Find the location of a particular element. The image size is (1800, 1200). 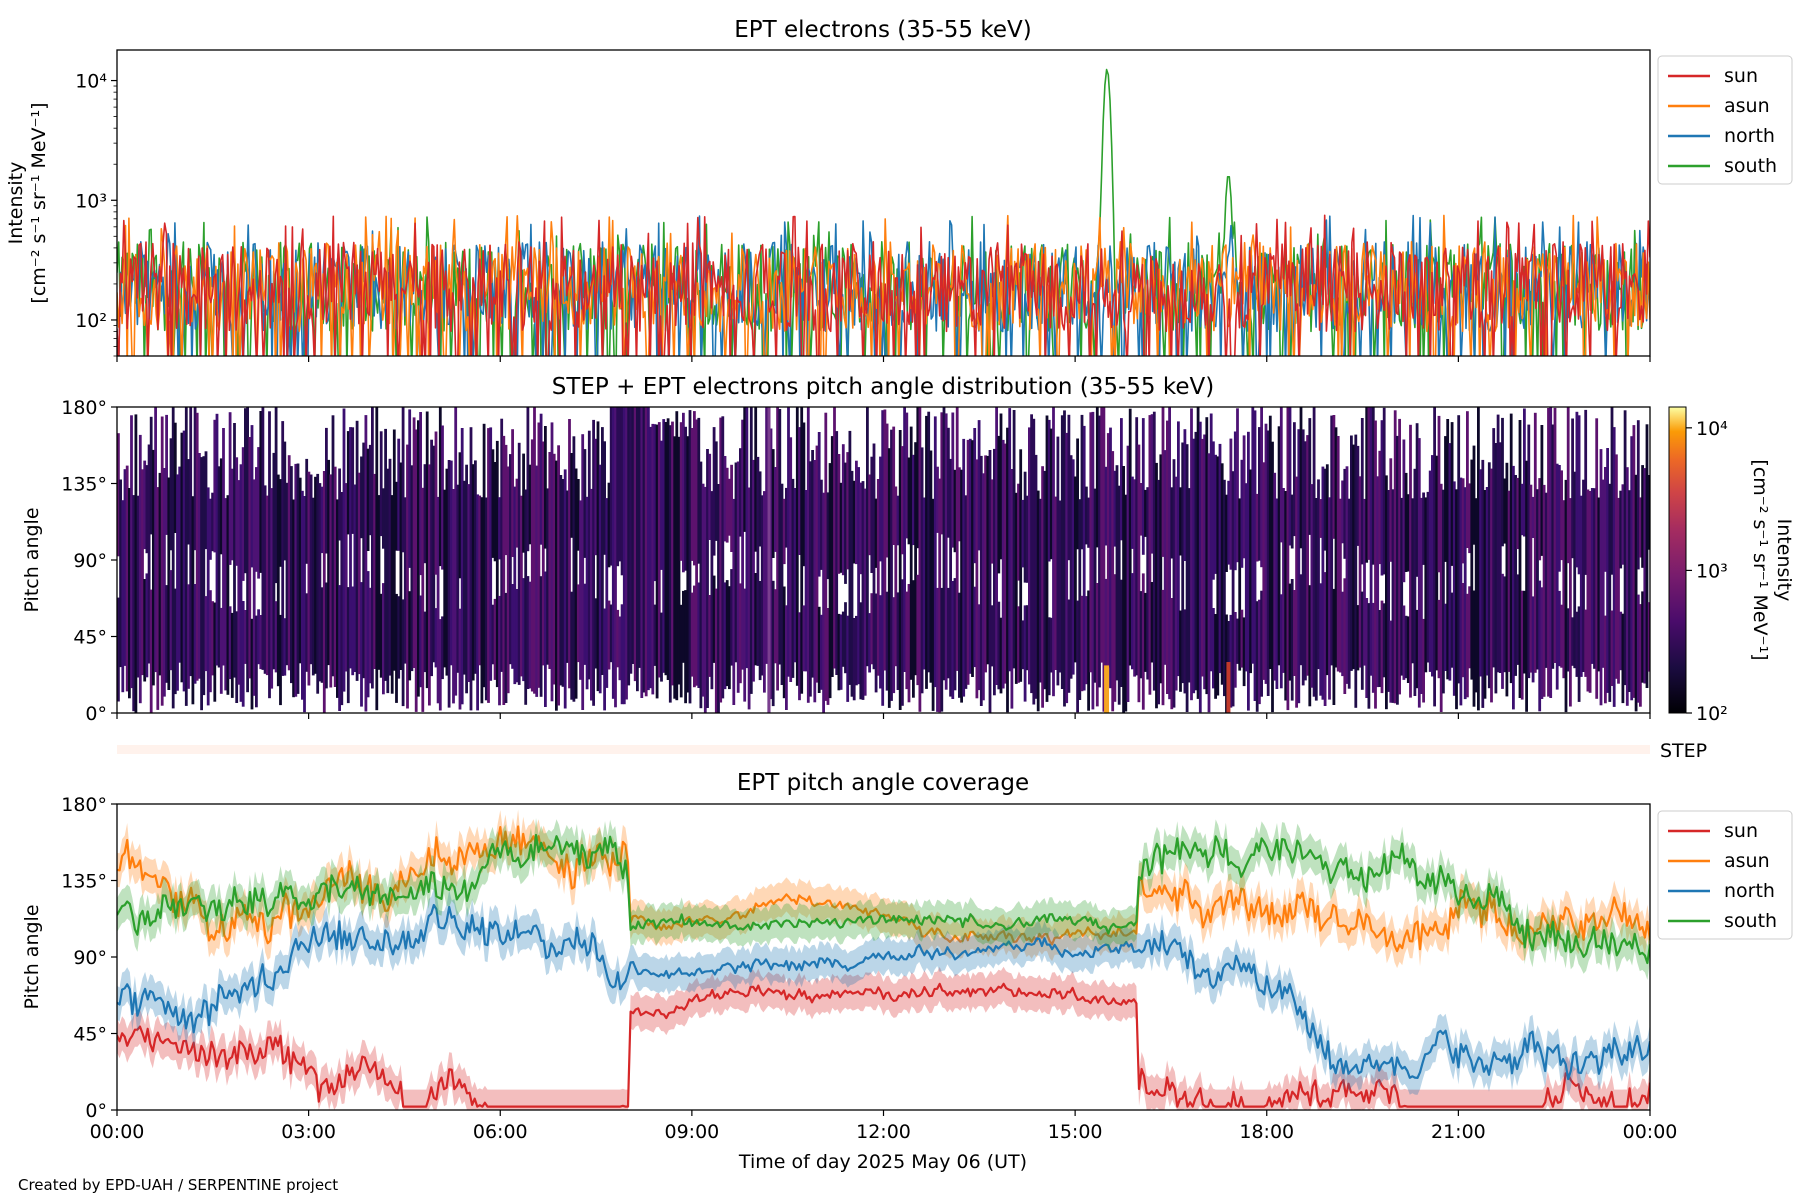

panel1-xticks is located at coordinates (883, 359).